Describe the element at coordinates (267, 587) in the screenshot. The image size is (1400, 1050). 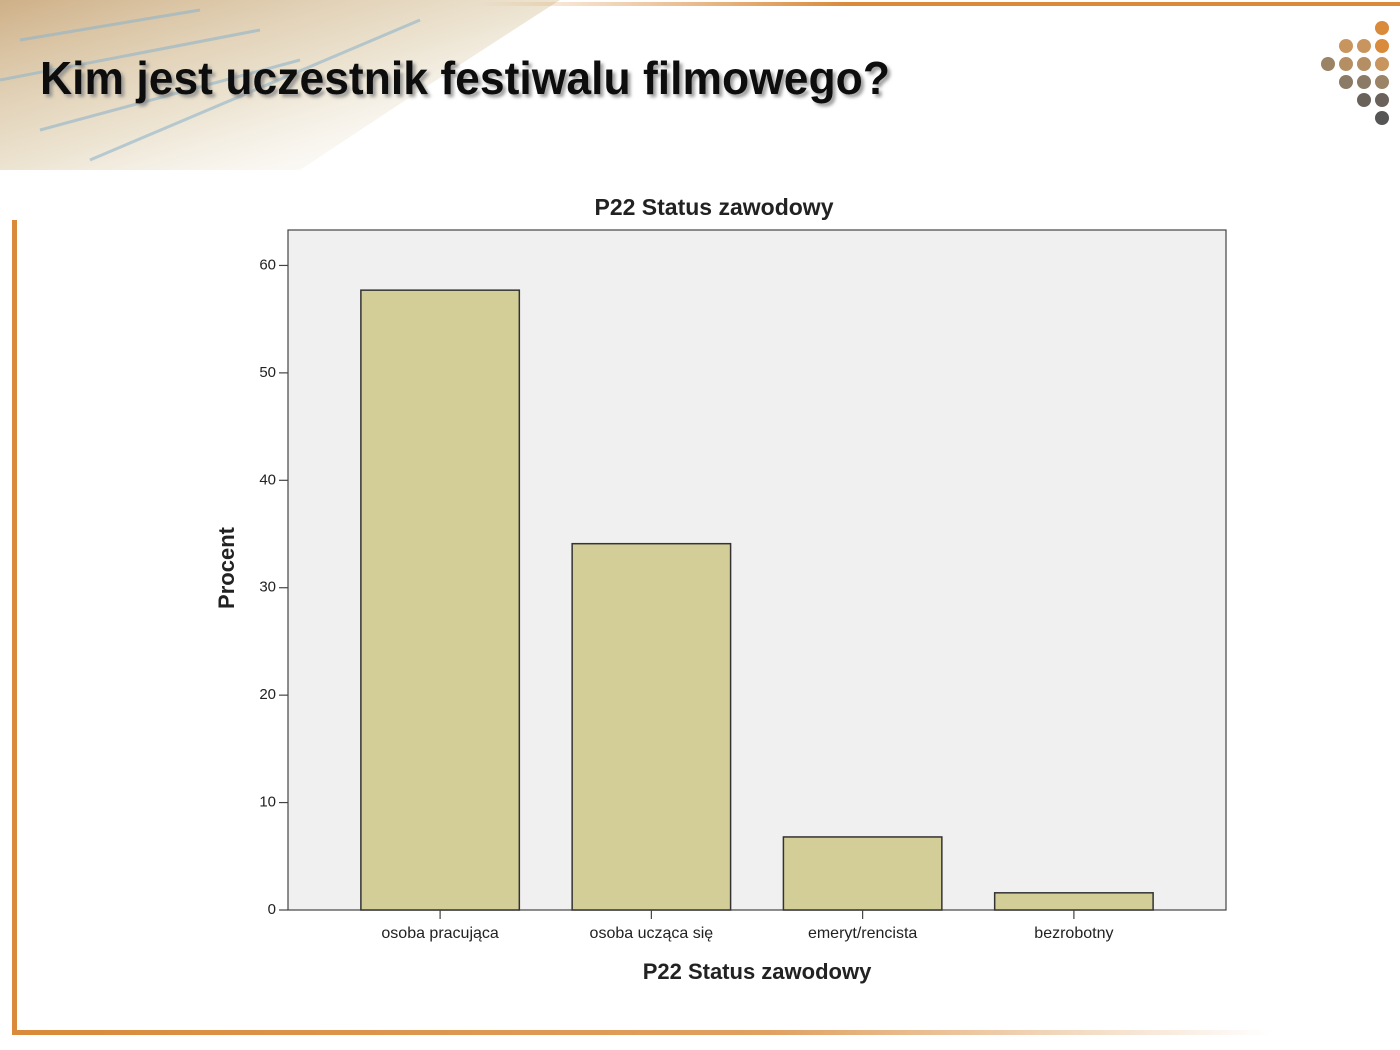
I see `y-tick-label: 30` at that location.